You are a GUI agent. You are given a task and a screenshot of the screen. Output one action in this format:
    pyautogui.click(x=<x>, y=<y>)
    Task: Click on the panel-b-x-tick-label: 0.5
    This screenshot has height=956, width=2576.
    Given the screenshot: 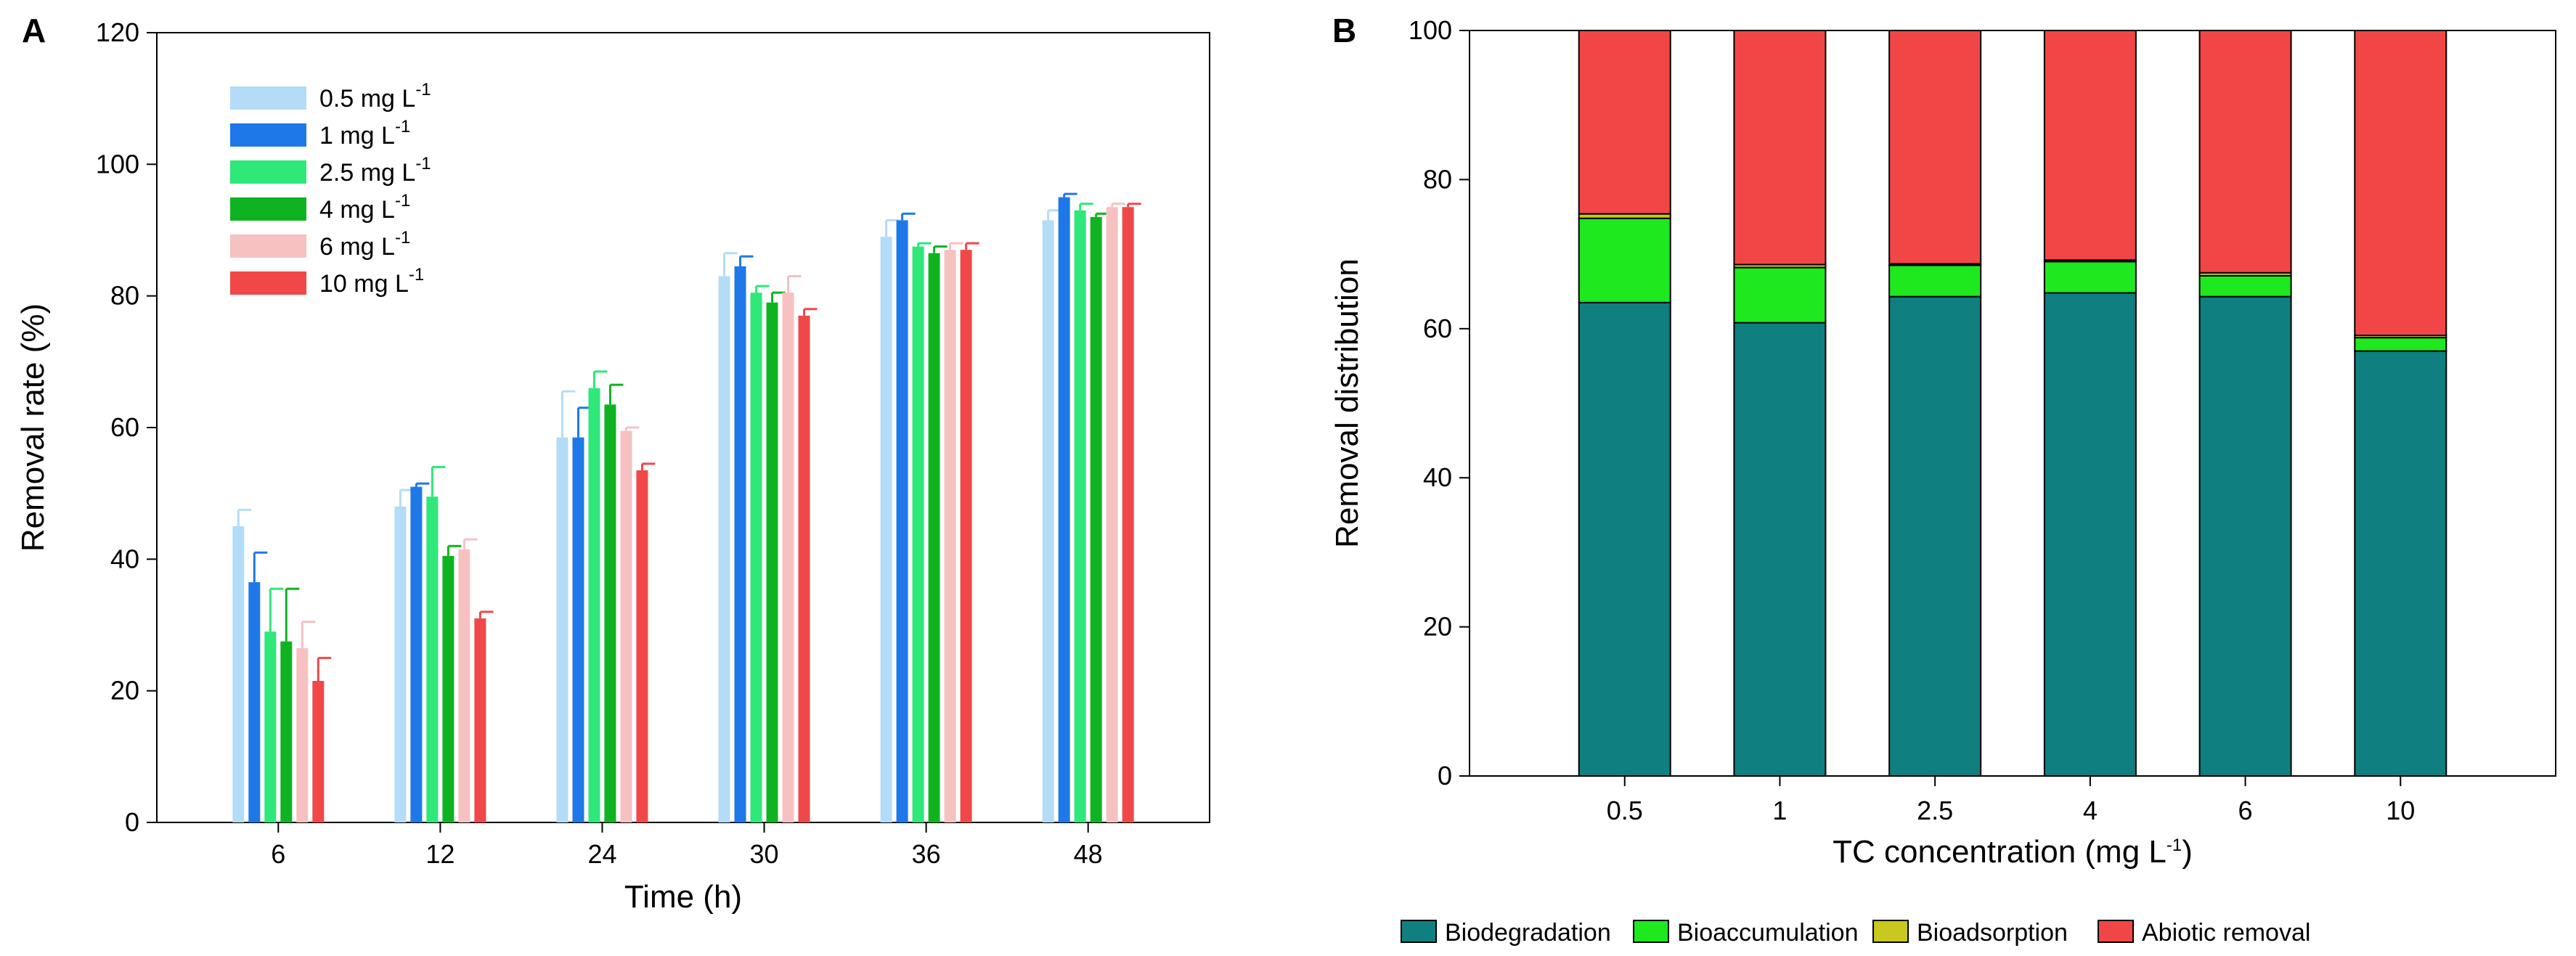 What is the action you would take?
    pyautogui.click(x=1625, y=810)
    